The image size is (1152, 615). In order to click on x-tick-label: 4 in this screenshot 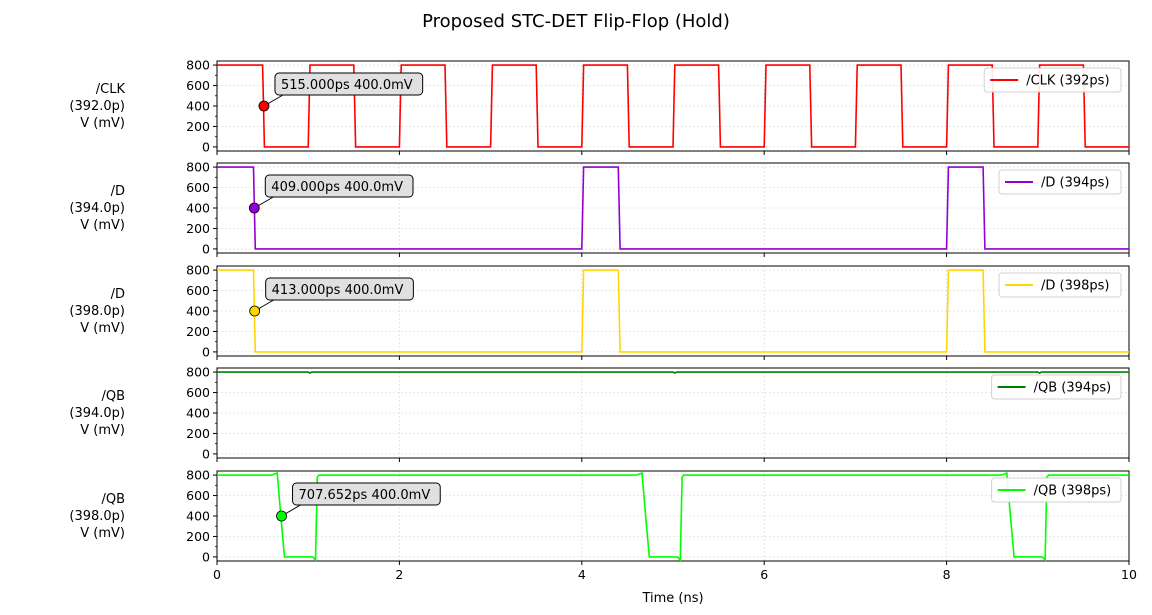, I will do `click(582, 574)`.